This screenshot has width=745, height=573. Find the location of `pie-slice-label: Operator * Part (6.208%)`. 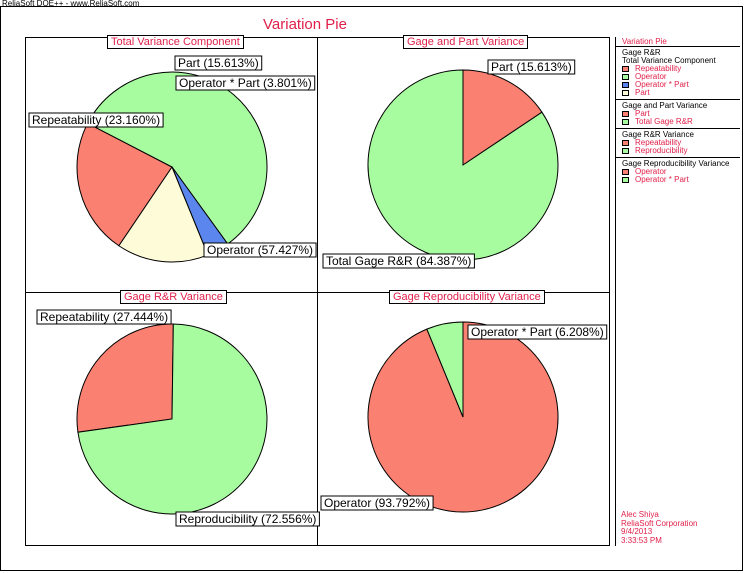

pie-slice-label: Operator * Part (6.208%) is located at coordinates (537, 332).